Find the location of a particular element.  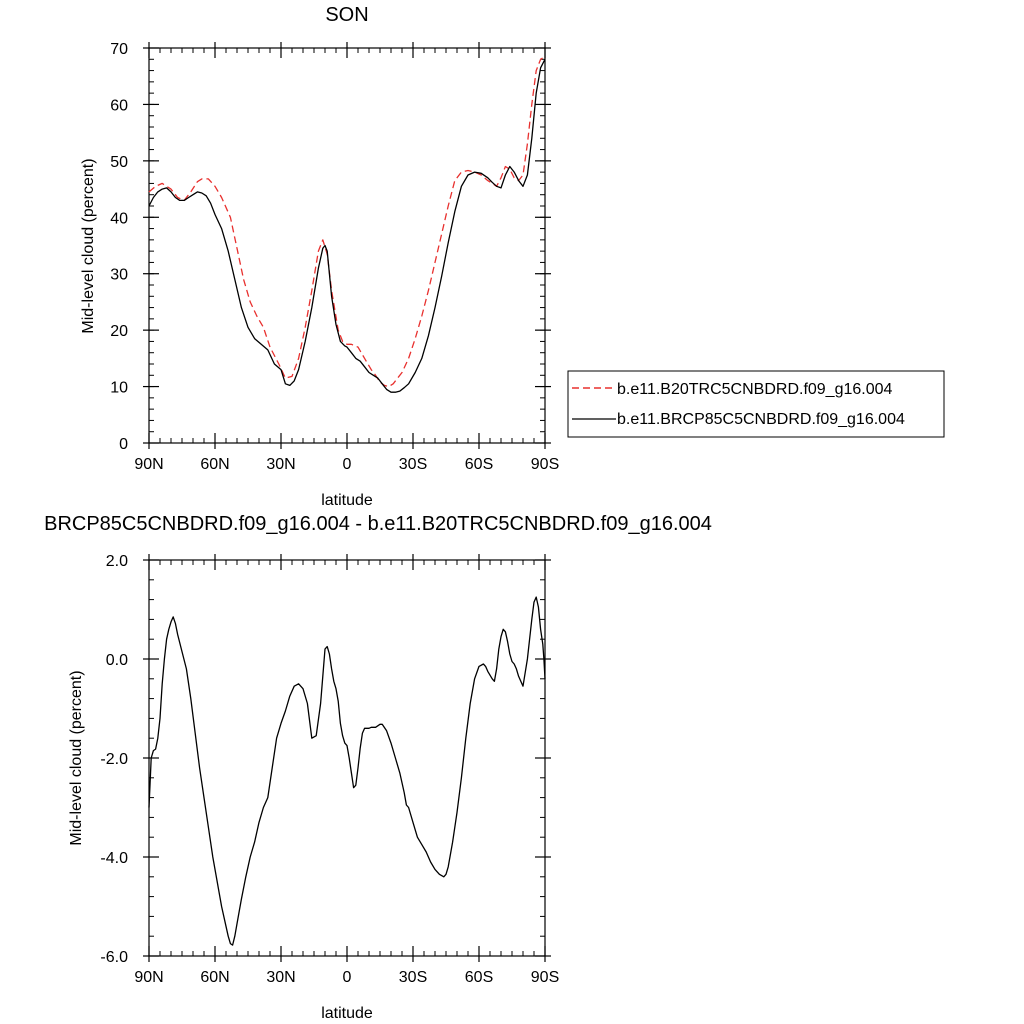

top-chart-title: SON is located at coordinates (346, 15).